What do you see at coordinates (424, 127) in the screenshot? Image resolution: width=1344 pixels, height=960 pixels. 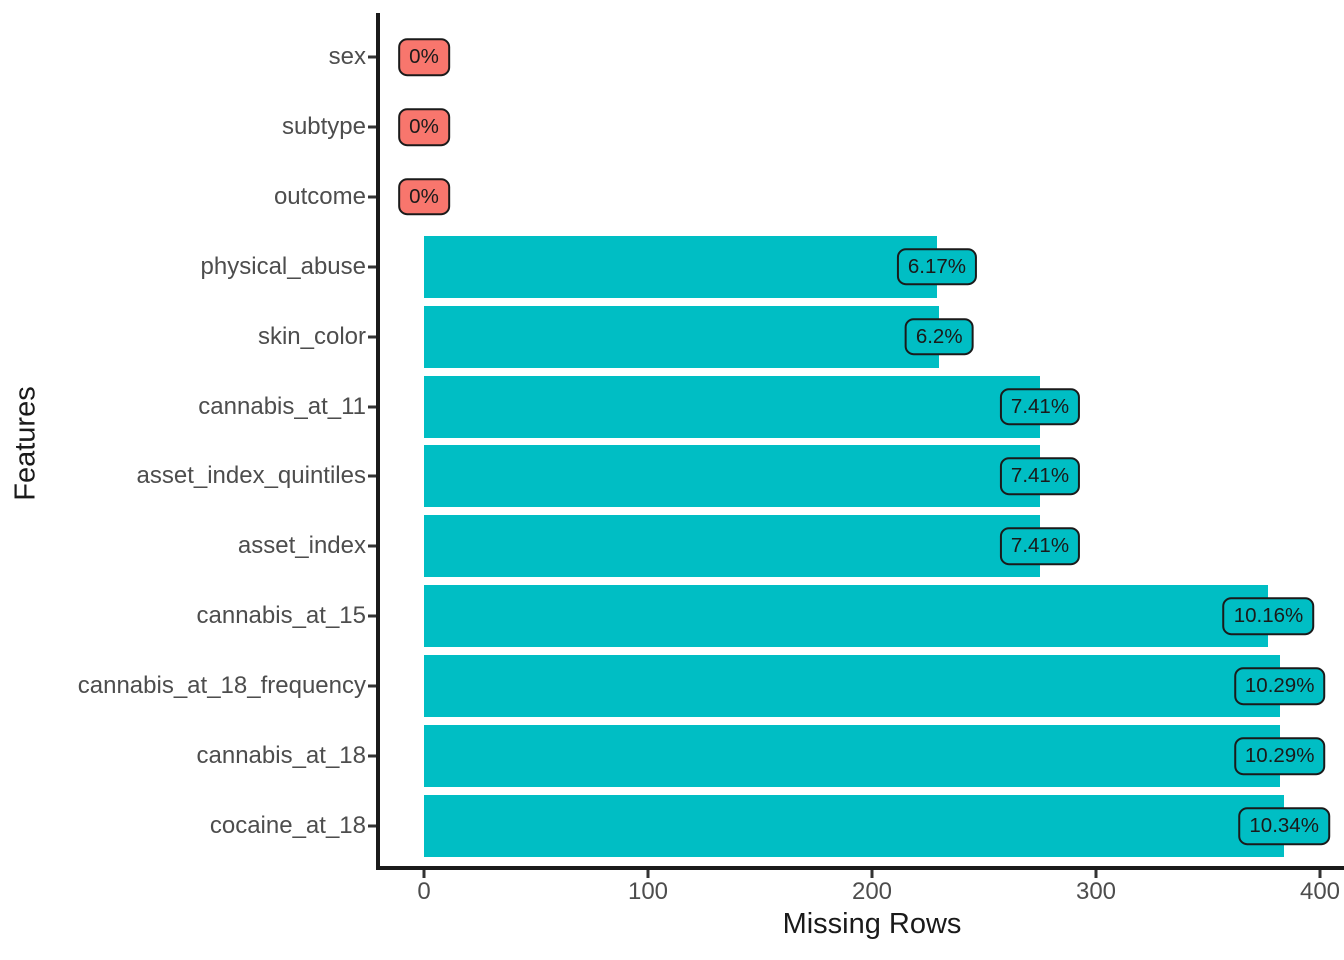 I see `percent-label-subtype: 0%` at bounding box center [424, 127].